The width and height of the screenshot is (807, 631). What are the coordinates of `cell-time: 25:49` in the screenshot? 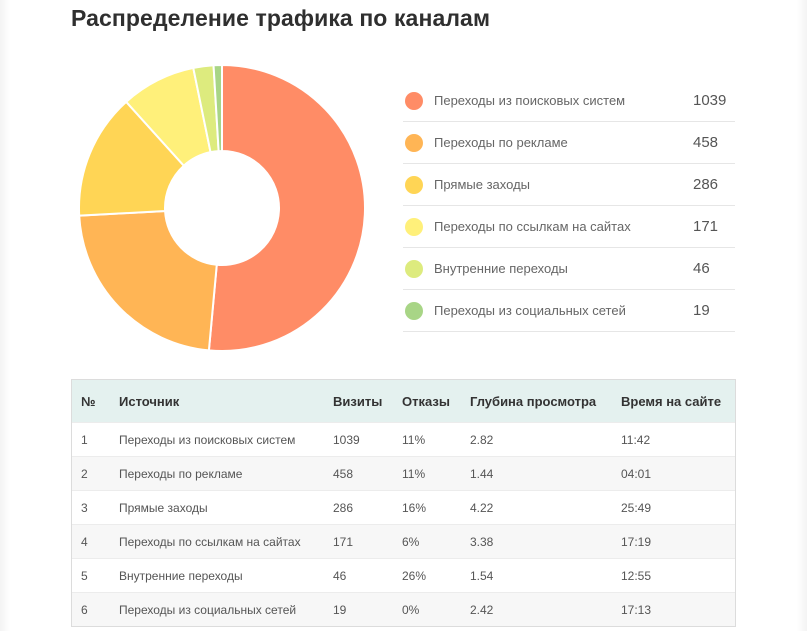 It's located at (678, 507).